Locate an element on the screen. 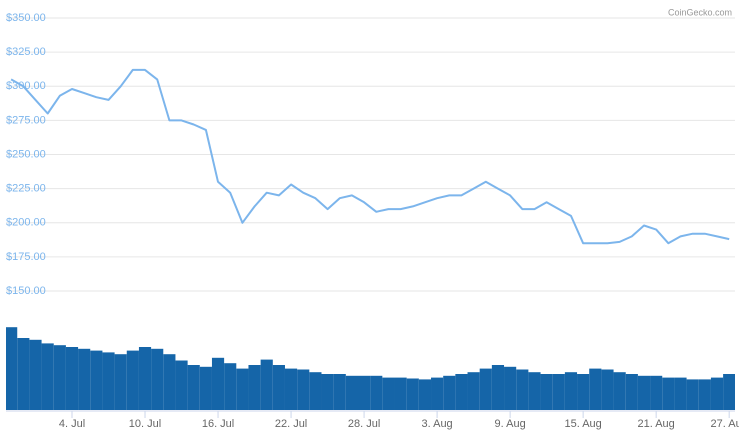  x-tick-label: 9. Aug is located at coordinates (510, 424).